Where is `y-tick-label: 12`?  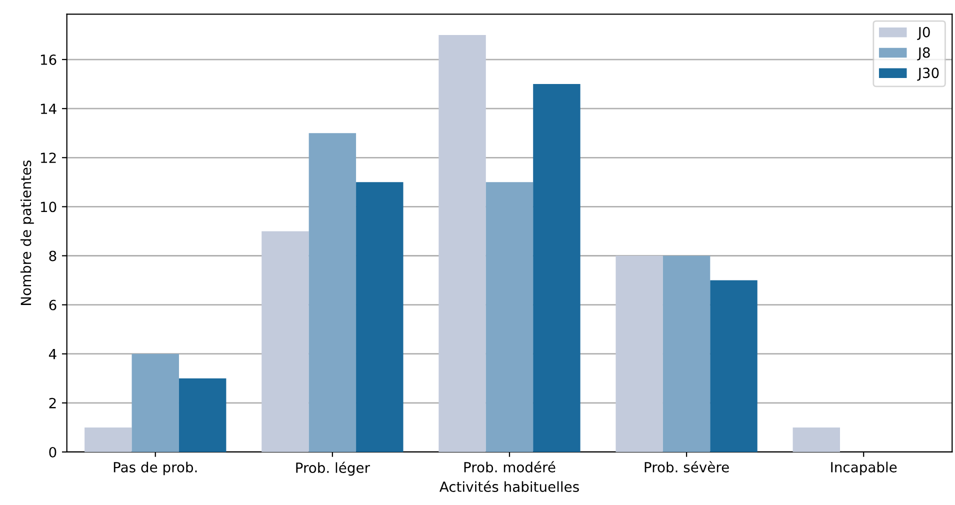 y-tick-label: 12 is located at coordinates (48, 157).